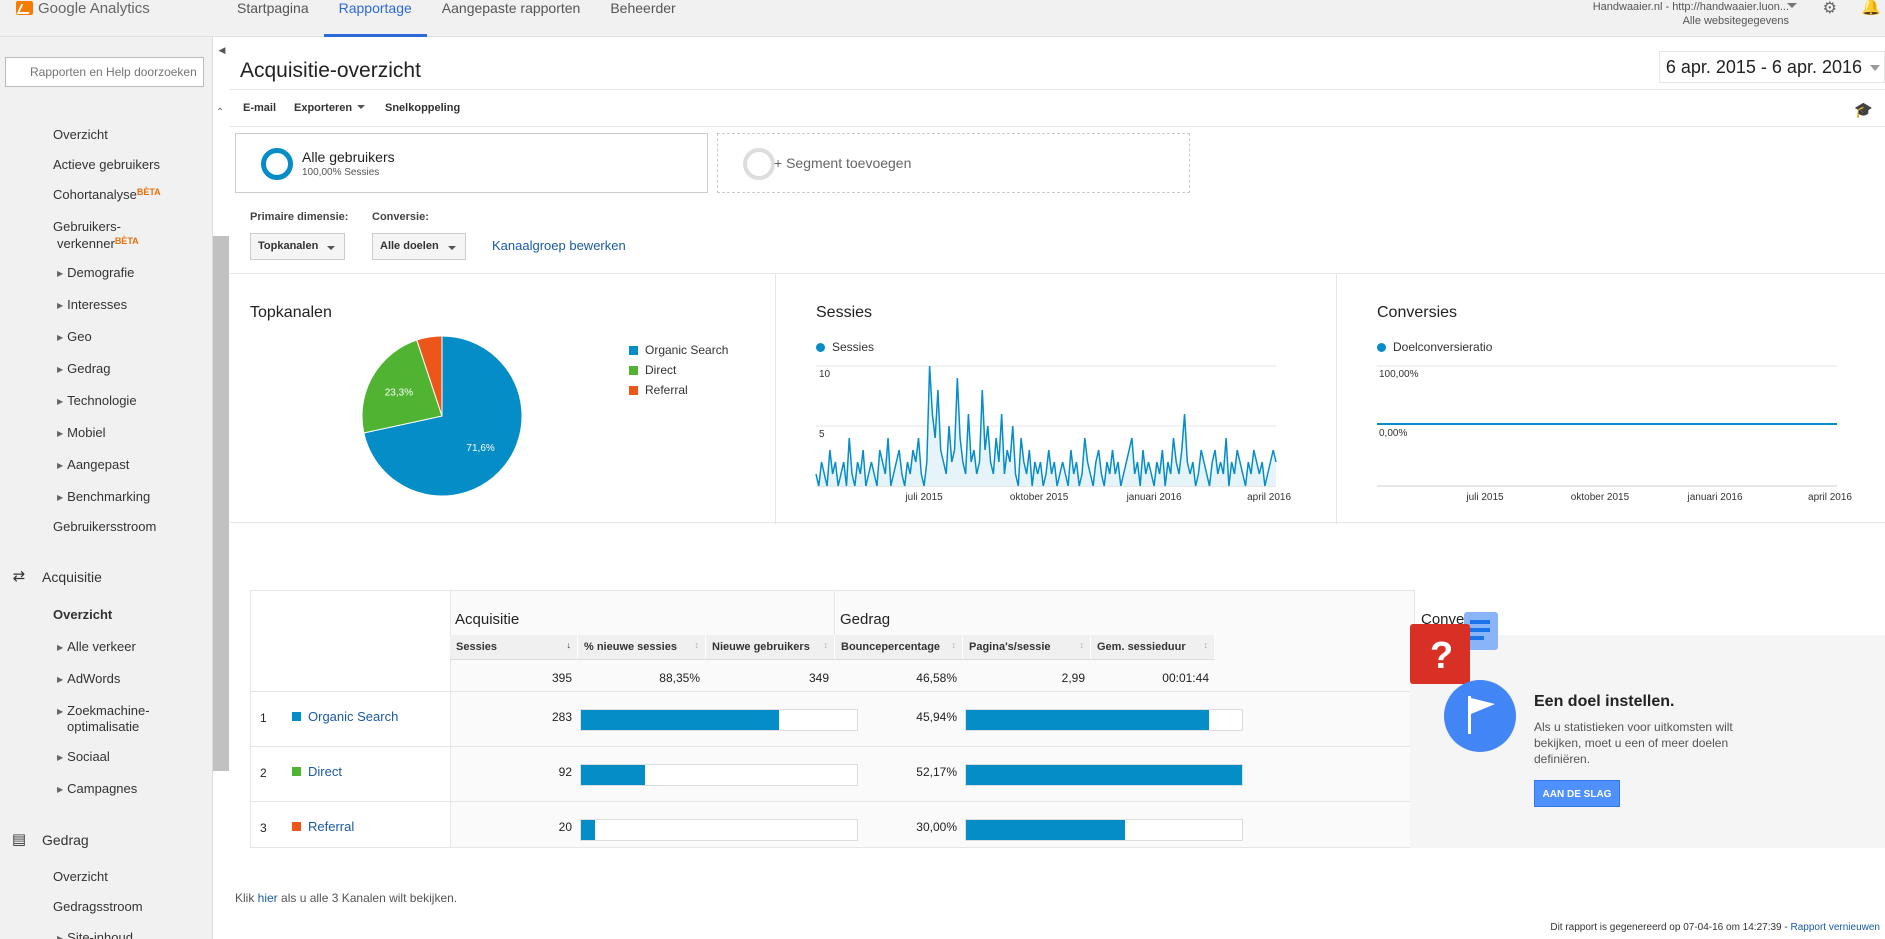 Image resolution: width=1885 pixels, height=939 pixels. I want to click on sidebar-item-alle-verkeer: ▶ Alle verkeer, so click(96, 646).